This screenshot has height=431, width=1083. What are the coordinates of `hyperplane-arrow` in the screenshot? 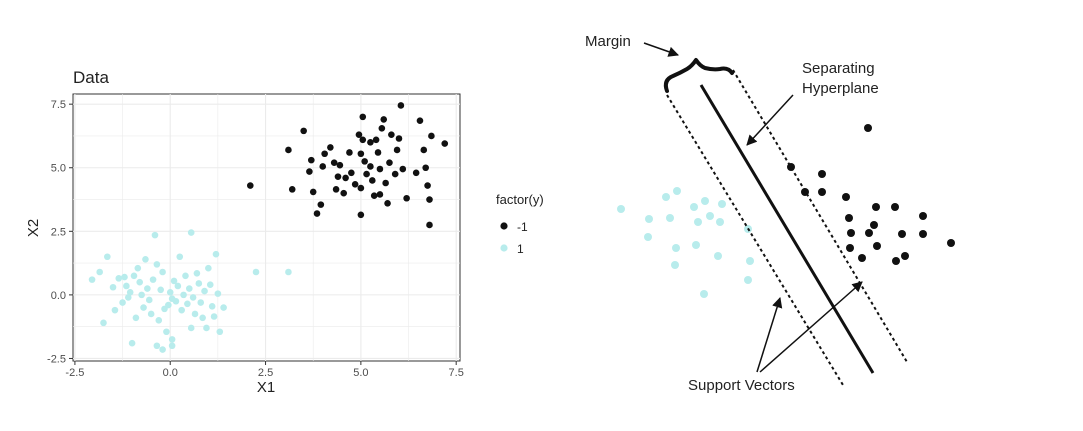 It's located at (770, 120).